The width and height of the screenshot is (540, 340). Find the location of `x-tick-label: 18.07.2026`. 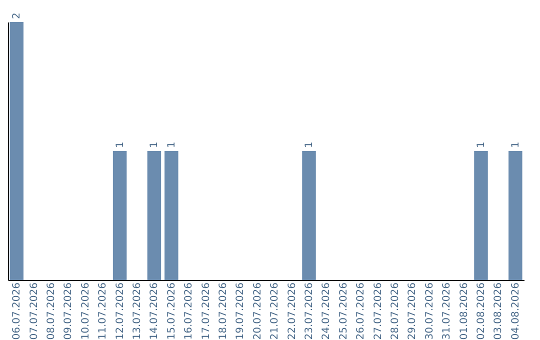

x-tick-label: 18.07.2026 is located at coordinates (223, 311).